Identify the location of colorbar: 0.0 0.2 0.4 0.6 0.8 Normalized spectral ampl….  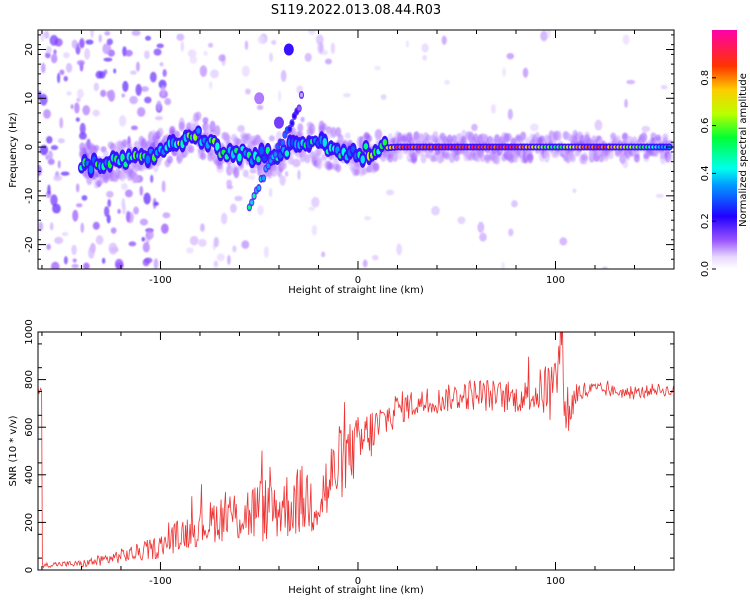
(724, 153).